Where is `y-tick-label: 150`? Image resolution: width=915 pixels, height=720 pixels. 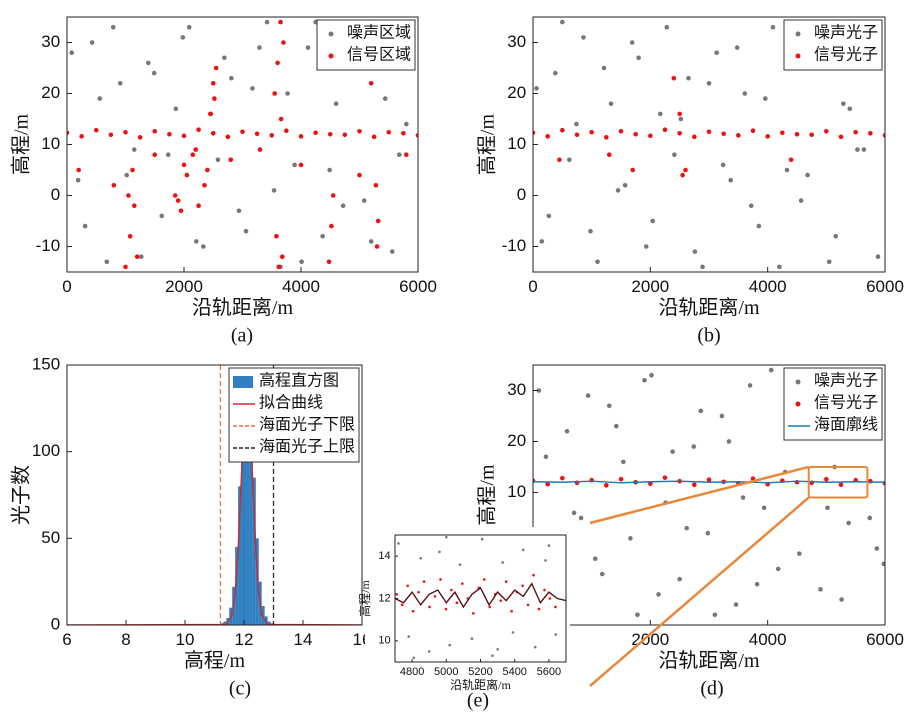 y-tick-label: 150 is located at coordinates (46, 363).